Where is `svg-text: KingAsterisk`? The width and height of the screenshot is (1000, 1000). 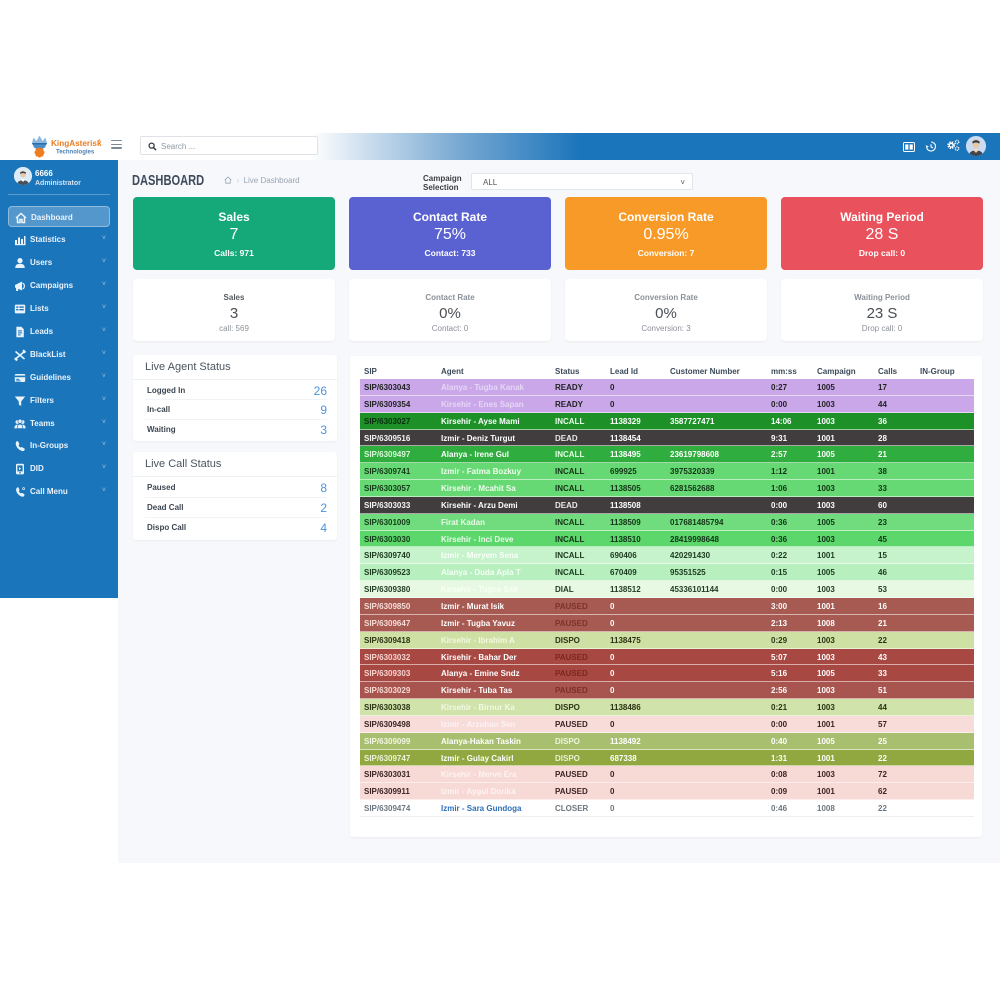 svg-text: KingAsterisk is located at coordinates (76, 143).